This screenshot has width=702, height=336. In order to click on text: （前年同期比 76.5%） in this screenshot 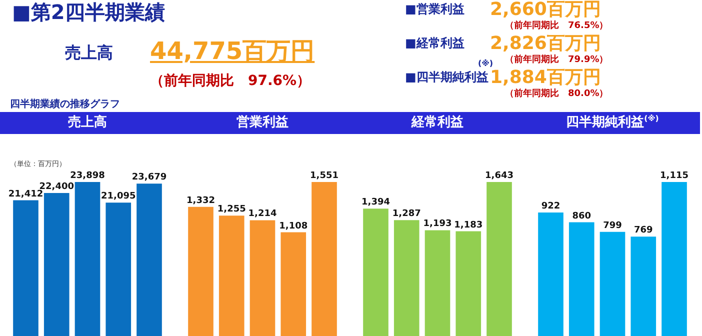, I will do `click(556, 26)`.